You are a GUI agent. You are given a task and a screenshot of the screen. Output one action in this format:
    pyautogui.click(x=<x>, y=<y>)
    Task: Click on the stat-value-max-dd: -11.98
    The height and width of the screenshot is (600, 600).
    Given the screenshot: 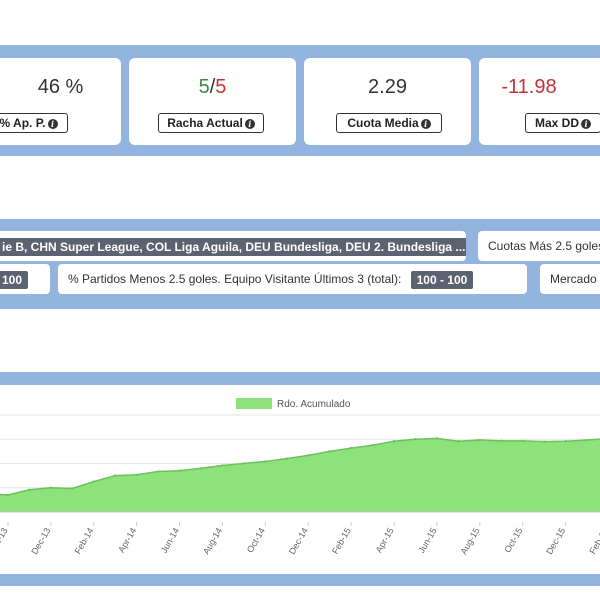 What is the action you would take?
    pyautogui.click(x=529, y=87)
    